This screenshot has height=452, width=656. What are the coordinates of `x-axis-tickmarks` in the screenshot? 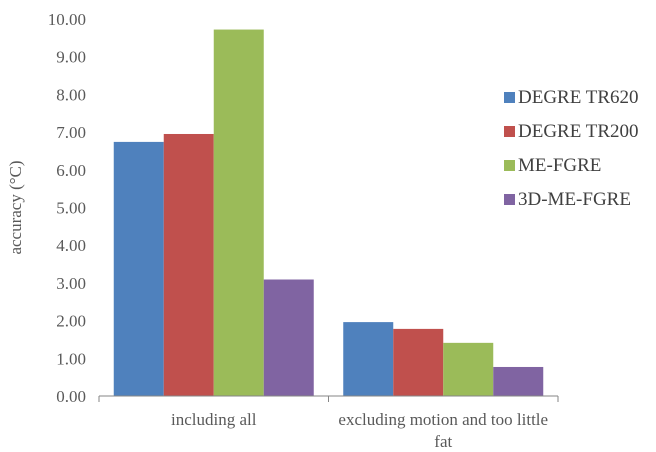 It's located at (328, 399).